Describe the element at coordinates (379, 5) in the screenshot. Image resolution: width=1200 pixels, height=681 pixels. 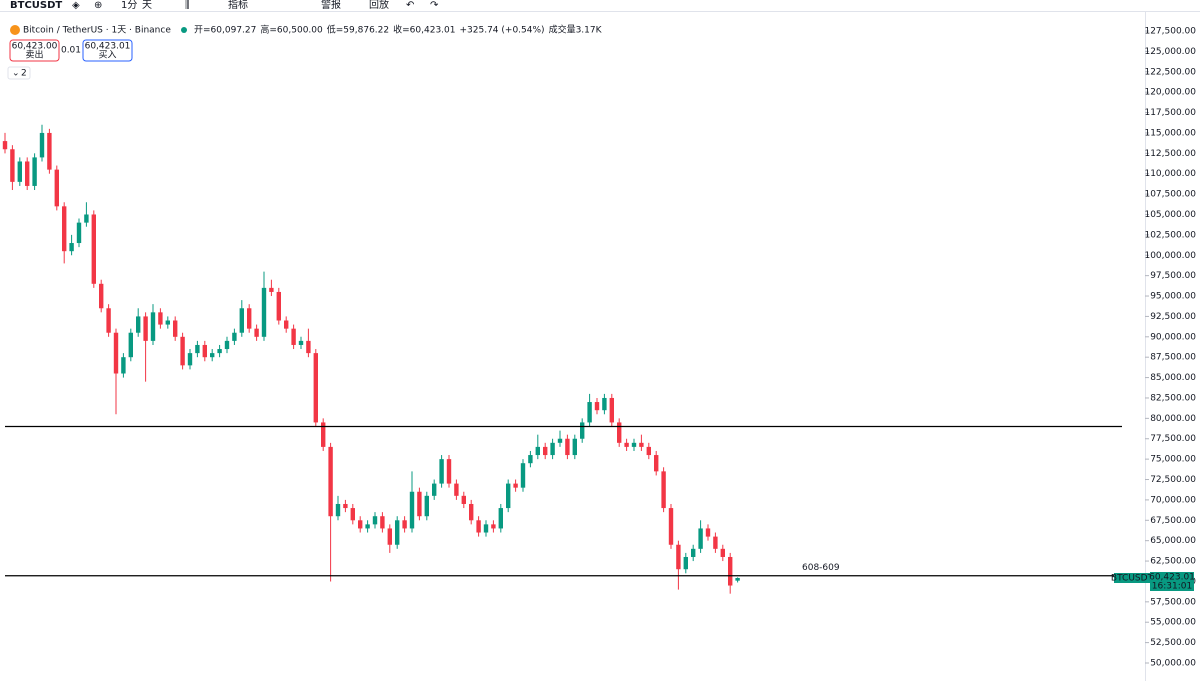
I see `replay-button: 回放` at that location.